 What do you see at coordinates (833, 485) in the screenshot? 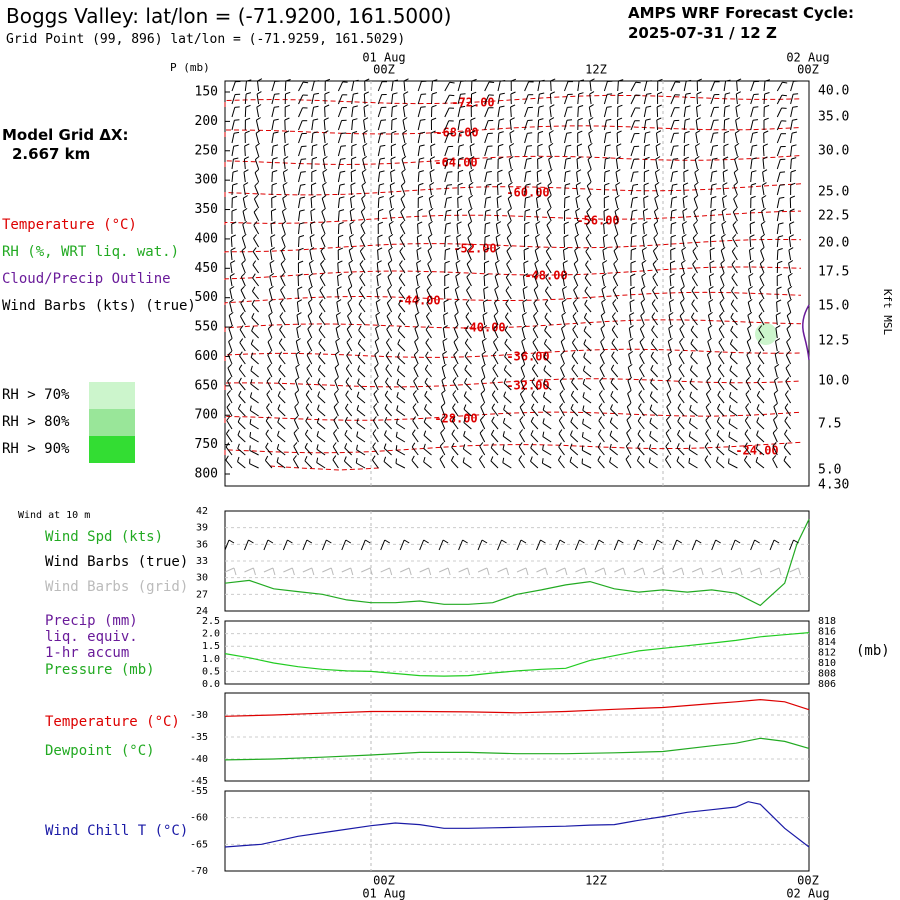
I see `kft-tick-label: 4.30` at bounding box center [833, 485].